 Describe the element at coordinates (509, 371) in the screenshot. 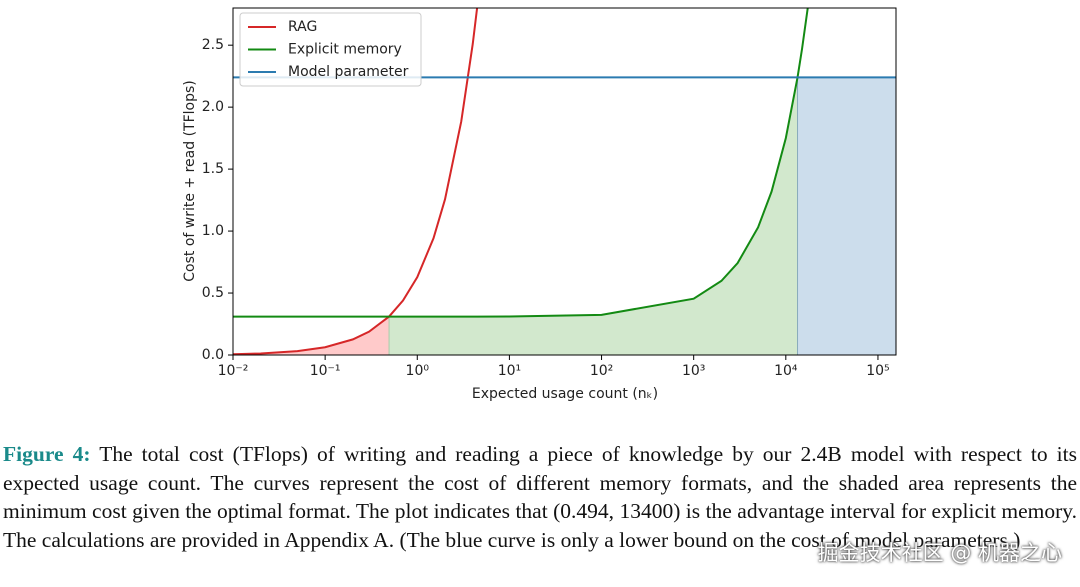

I see `x-tick-label: 10¹` at that location.